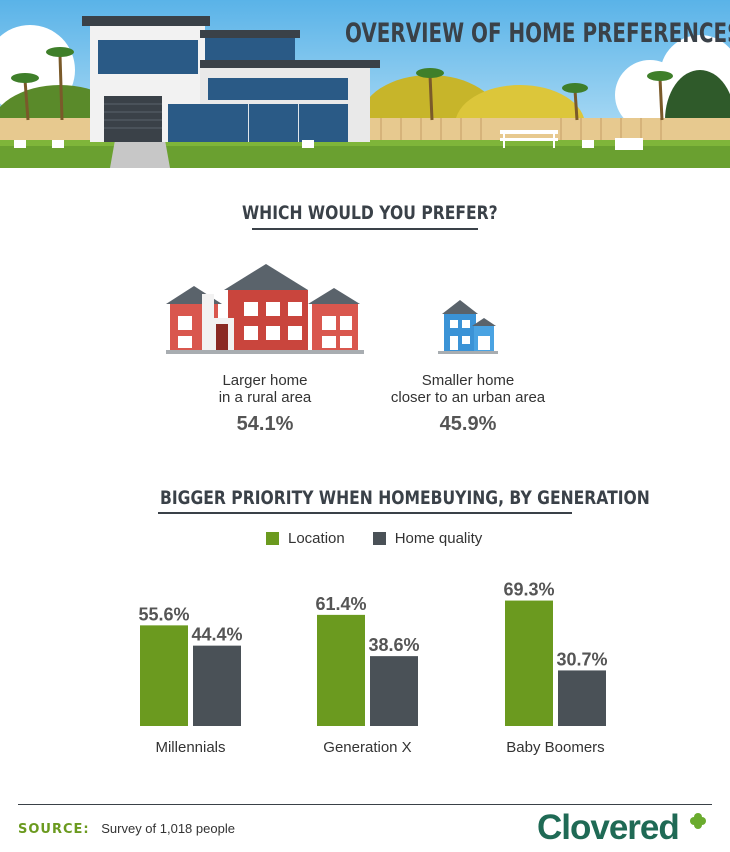  I want to click on data-label-generation-x-home-quality: 38.6%, so click(393, 645).